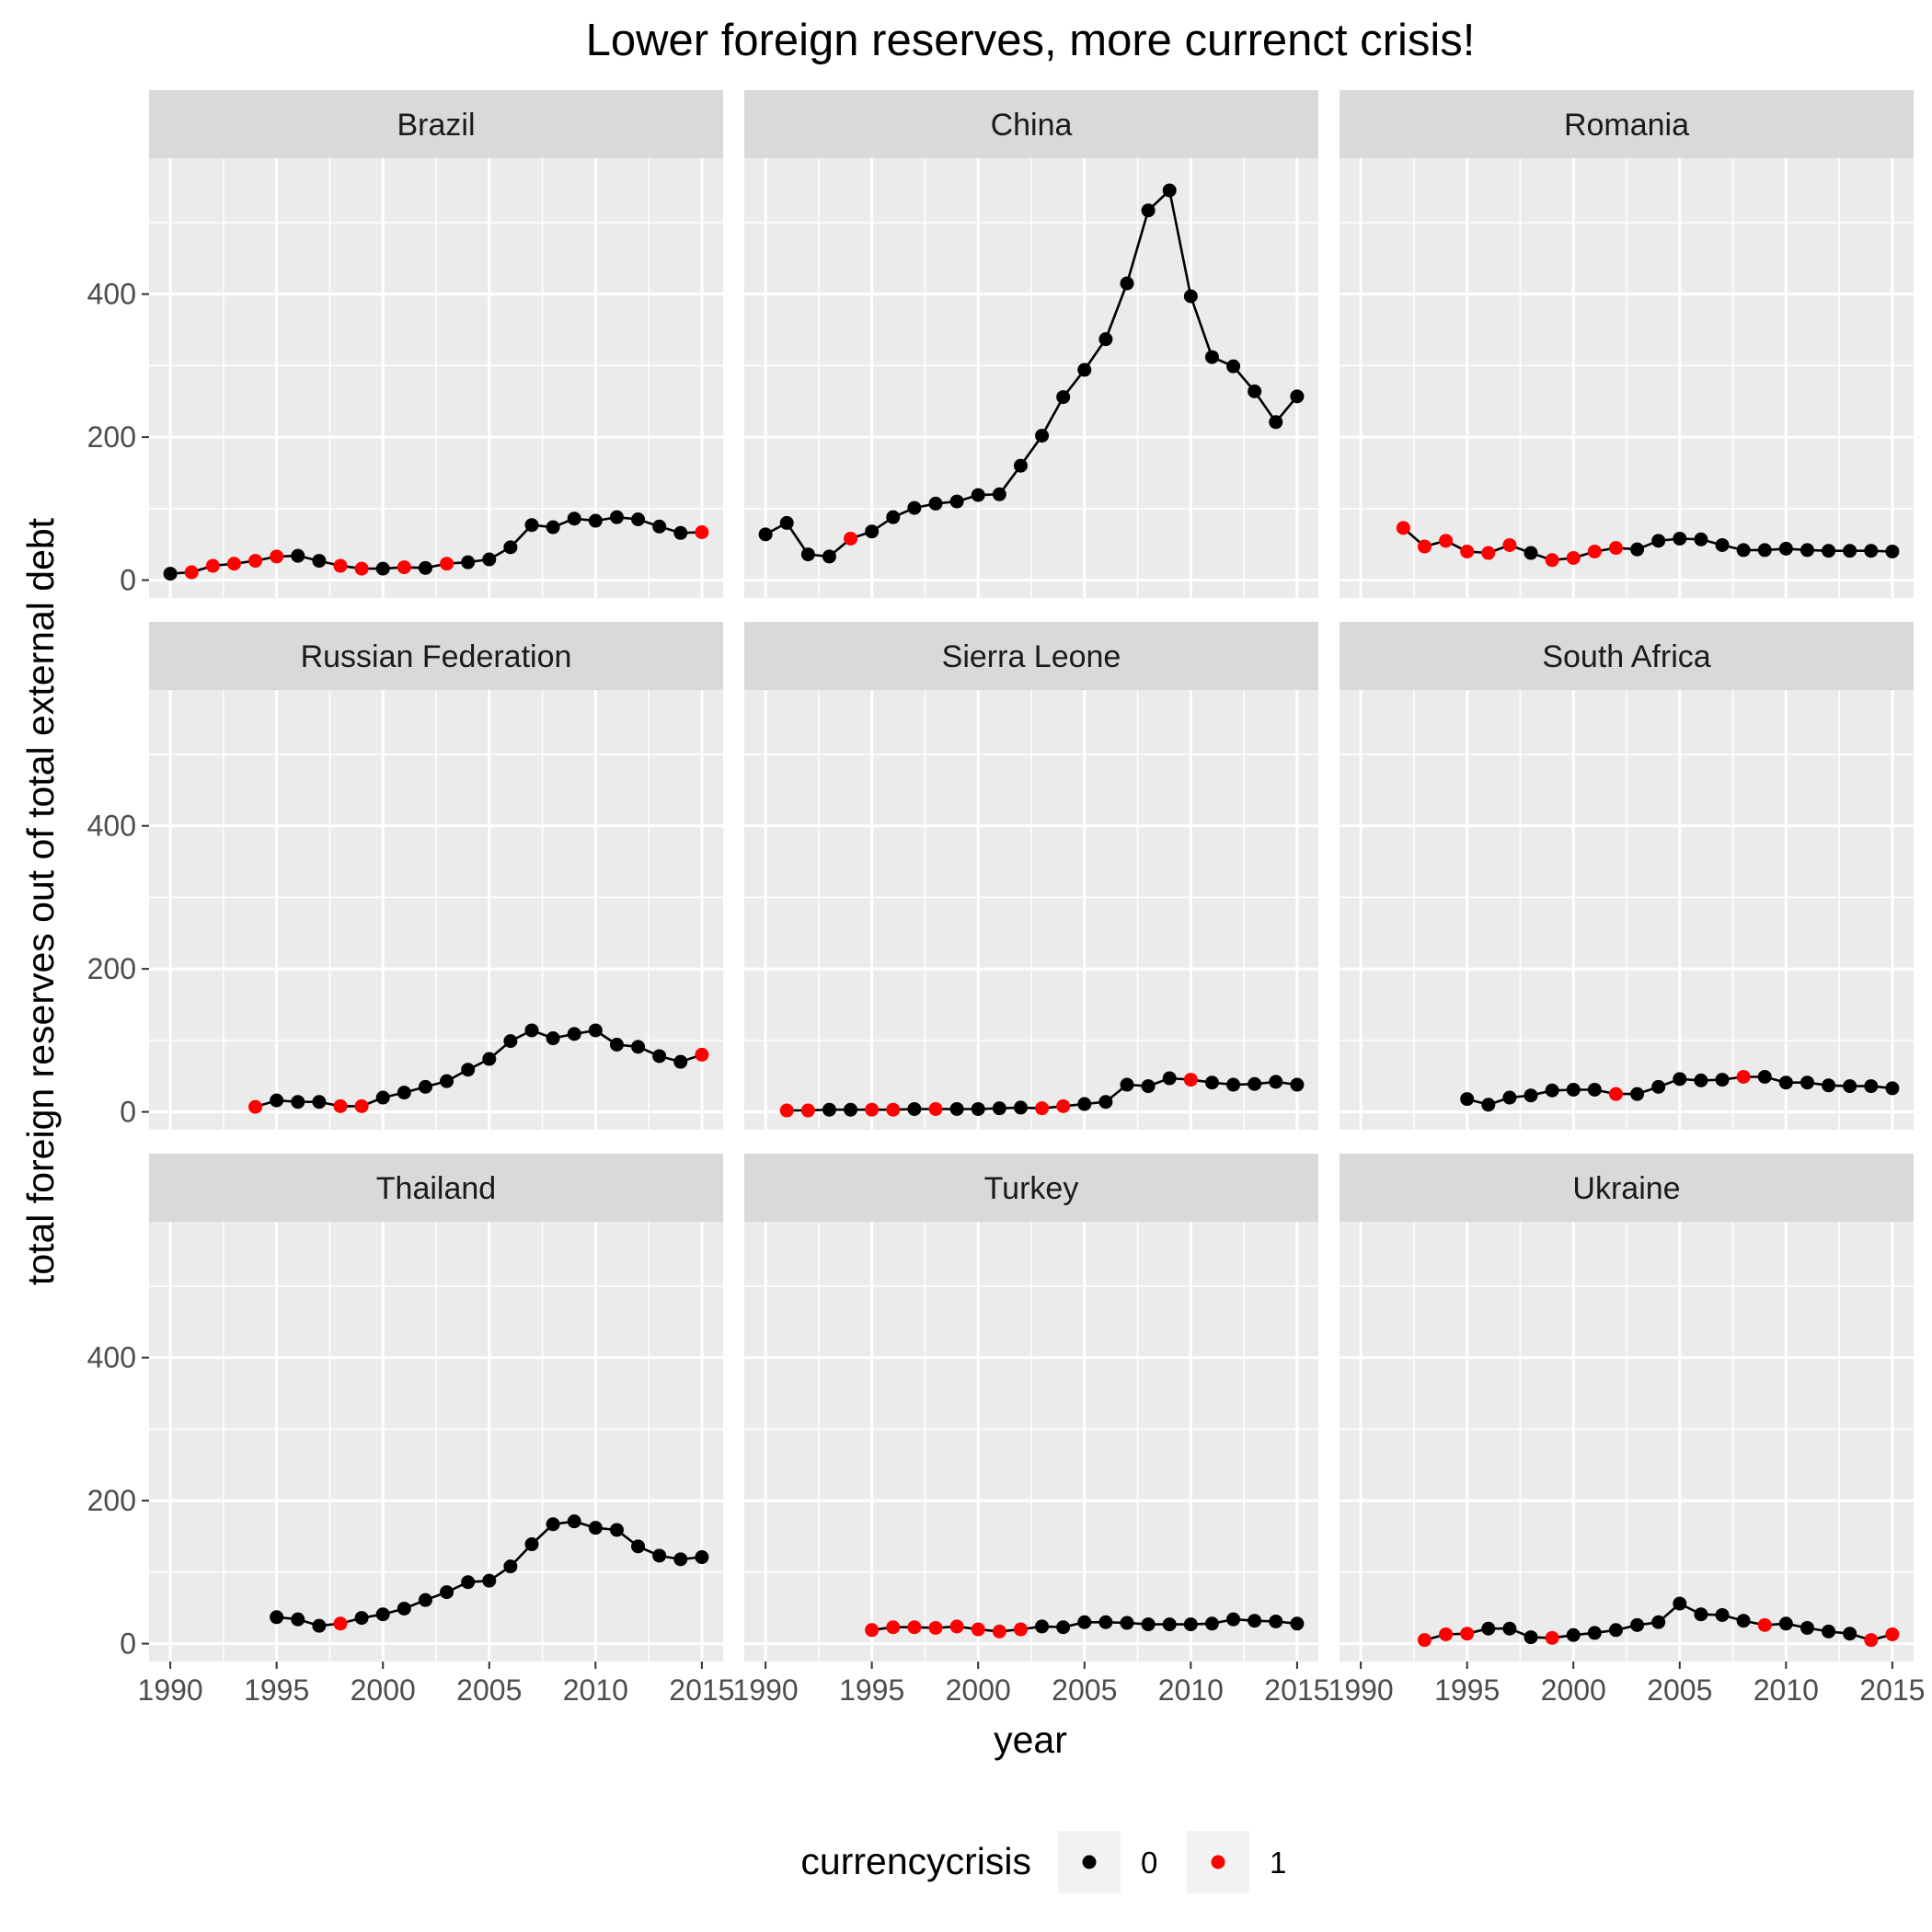  What do you see at coordinates (1089, 1862) in the screenshot?
I see `legend-key-point` at bounding box center [1089, 1862].